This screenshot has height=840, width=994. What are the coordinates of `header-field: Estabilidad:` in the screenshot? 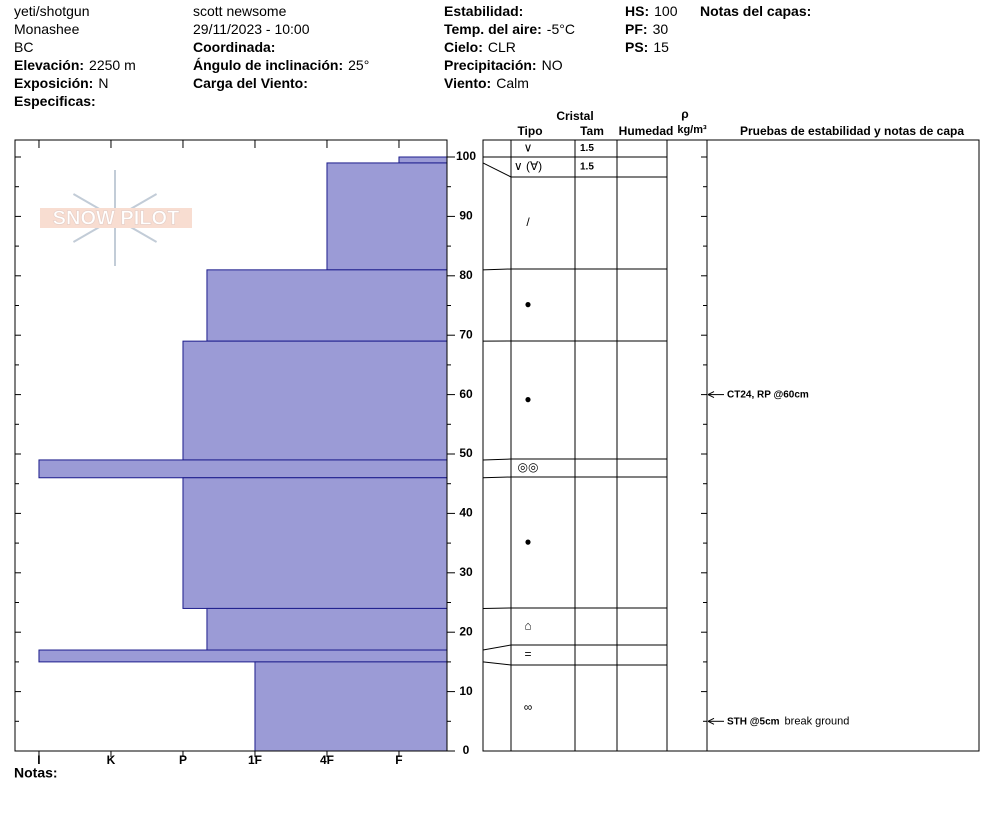 It's located at (483, 11).